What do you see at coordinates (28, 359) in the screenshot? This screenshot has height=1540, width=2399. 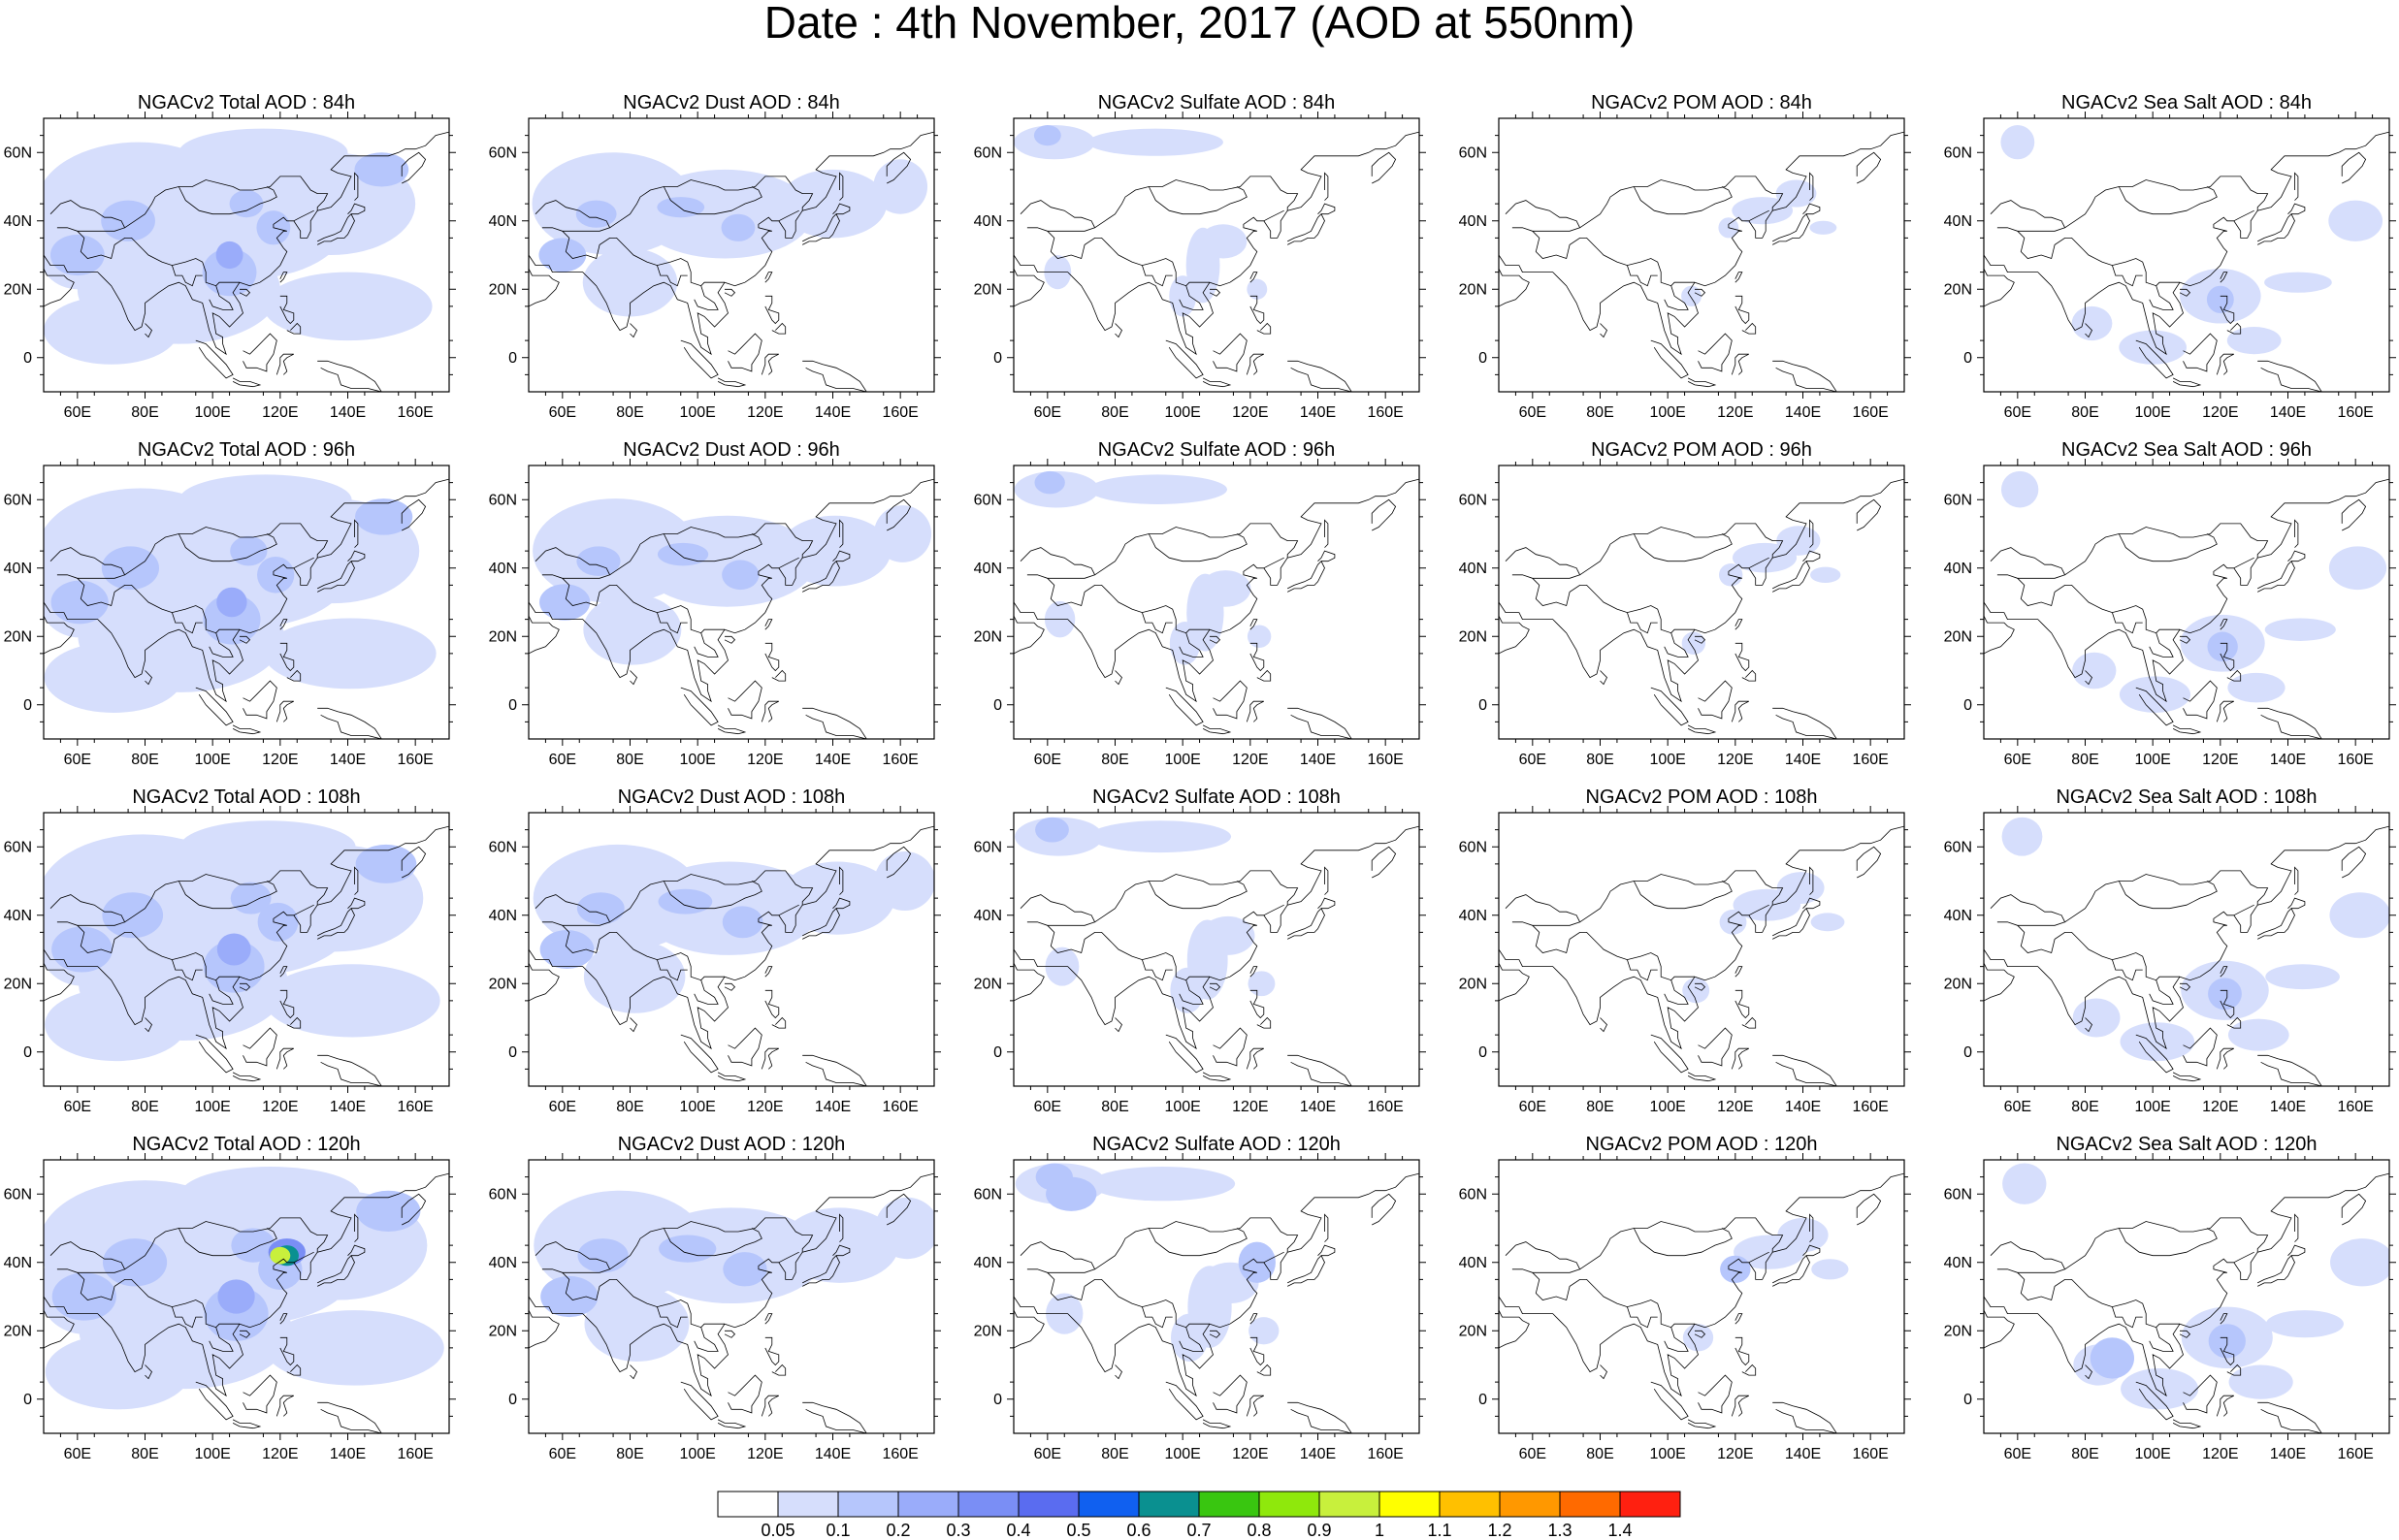 I see `y-tick-label: 0` at bounding box center [28, 359].